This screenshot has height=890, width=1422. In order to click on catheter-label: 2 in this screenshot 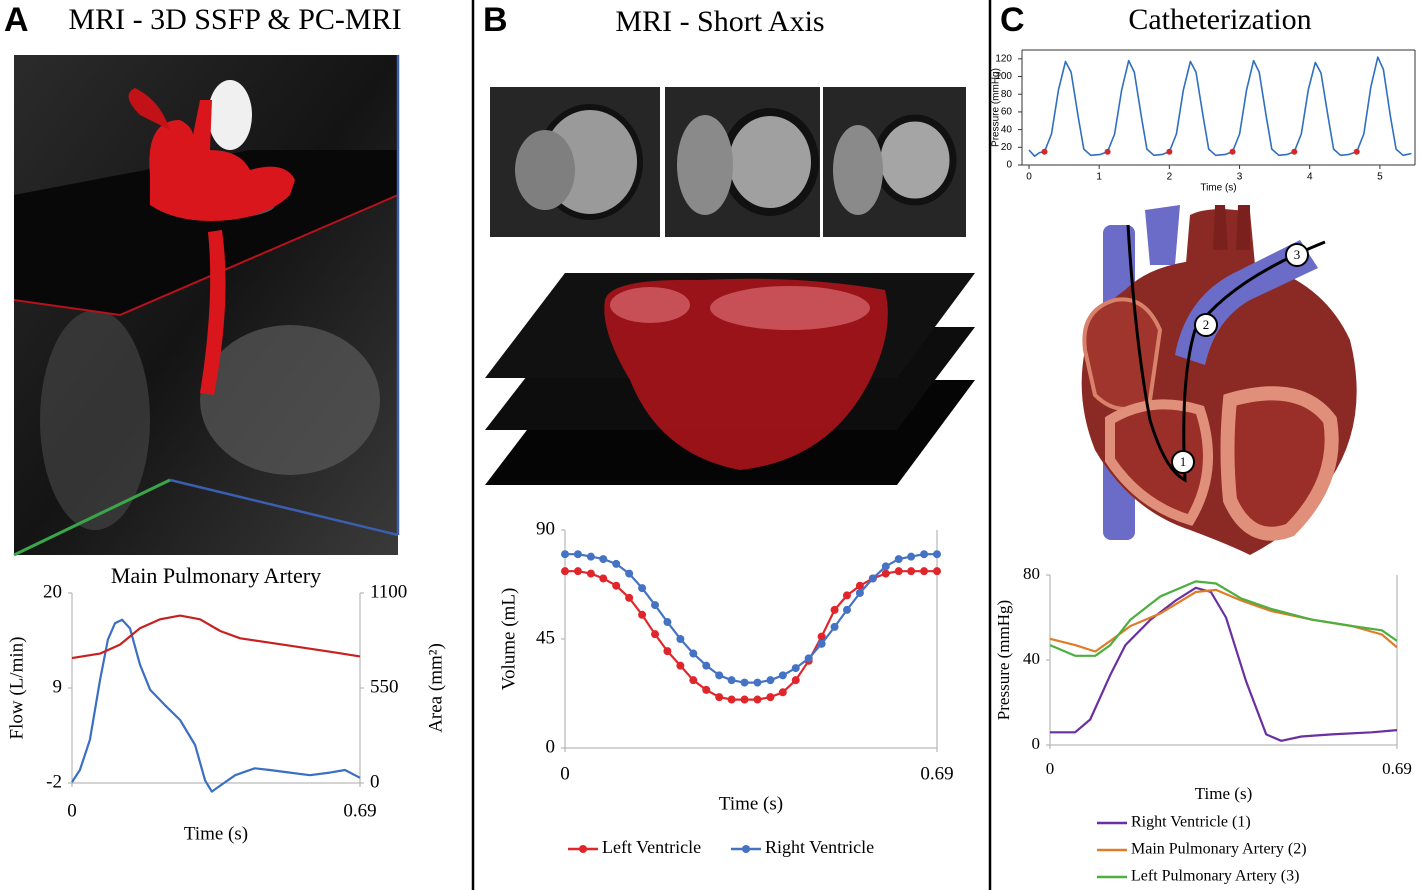, I will do `click(1206, 324)`.